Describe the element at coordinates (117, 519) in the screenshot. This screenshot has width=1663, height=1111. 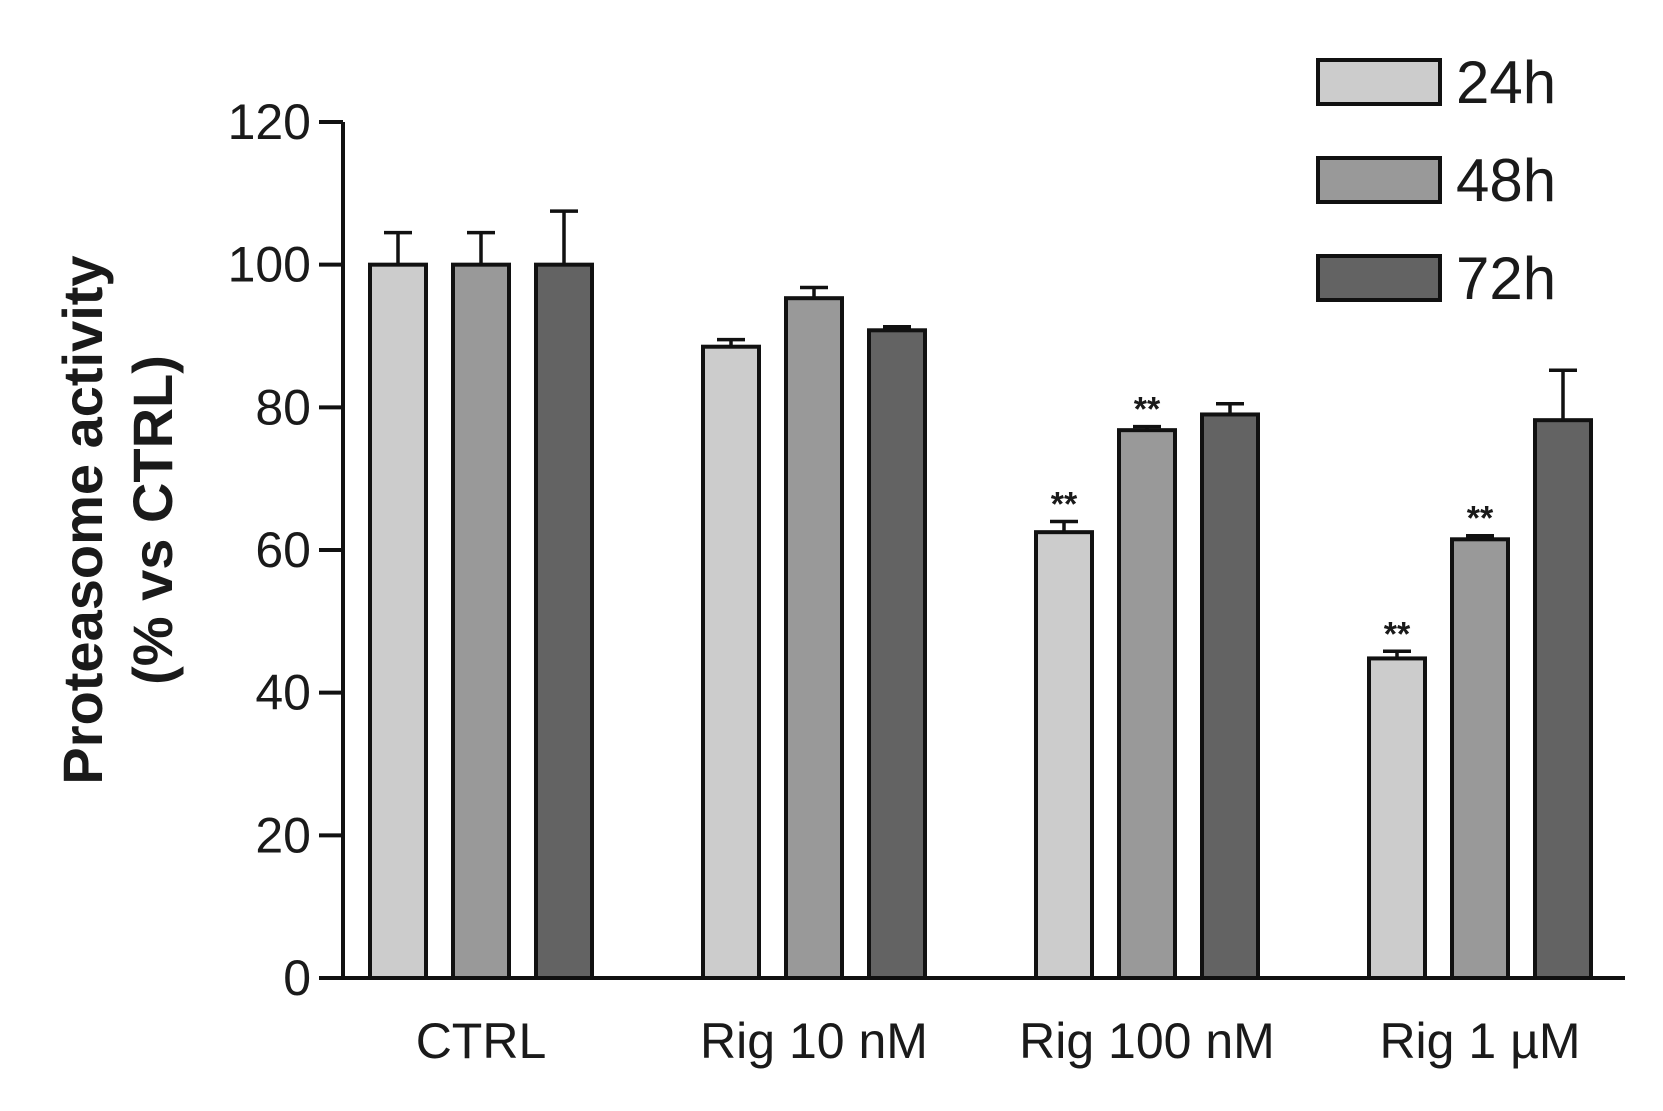
I see `y-axis-title: Proteasome activity (% vs CTRL)` at that location.